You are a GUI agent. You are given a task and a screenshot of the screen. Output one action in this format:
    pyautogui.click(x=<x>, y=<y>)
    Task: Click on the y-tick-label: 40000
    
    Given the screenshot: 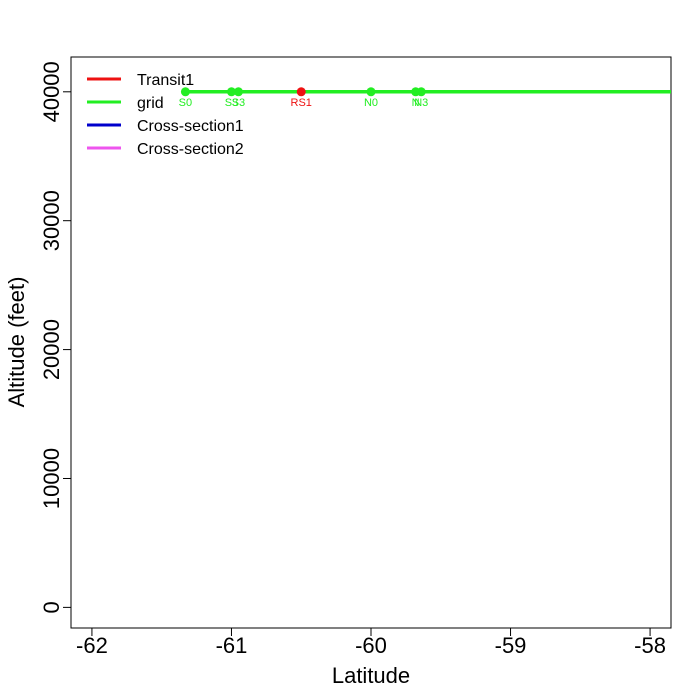 What is the action you would take?
    pyautogui.click(x=51, y=91)
    